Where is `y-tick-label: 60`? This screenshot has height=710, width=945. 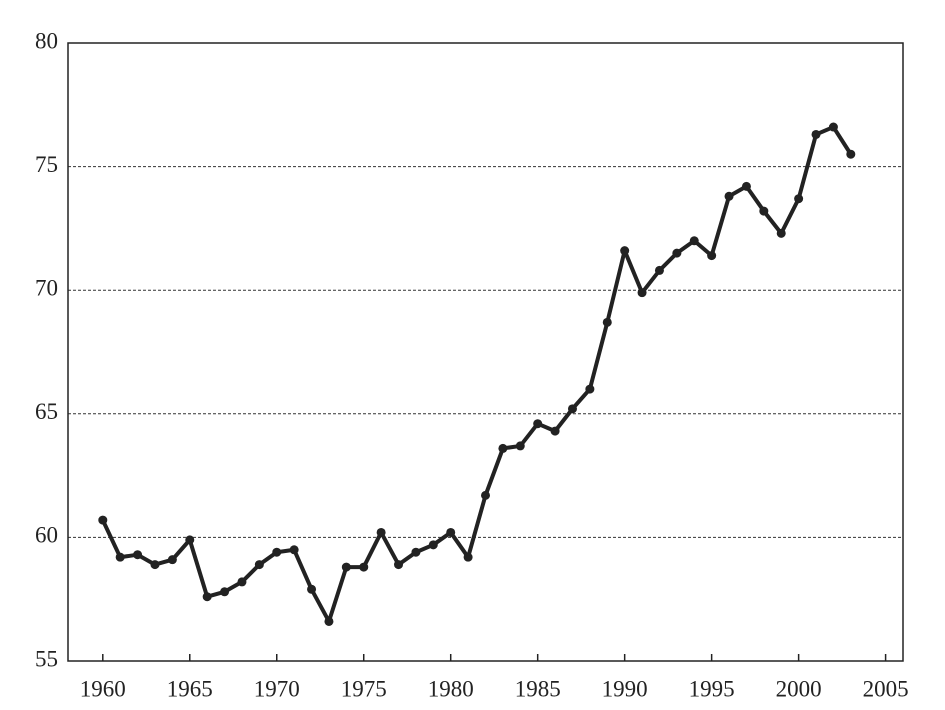
y-tick-label: 60 is located at coordinates (46, 535).